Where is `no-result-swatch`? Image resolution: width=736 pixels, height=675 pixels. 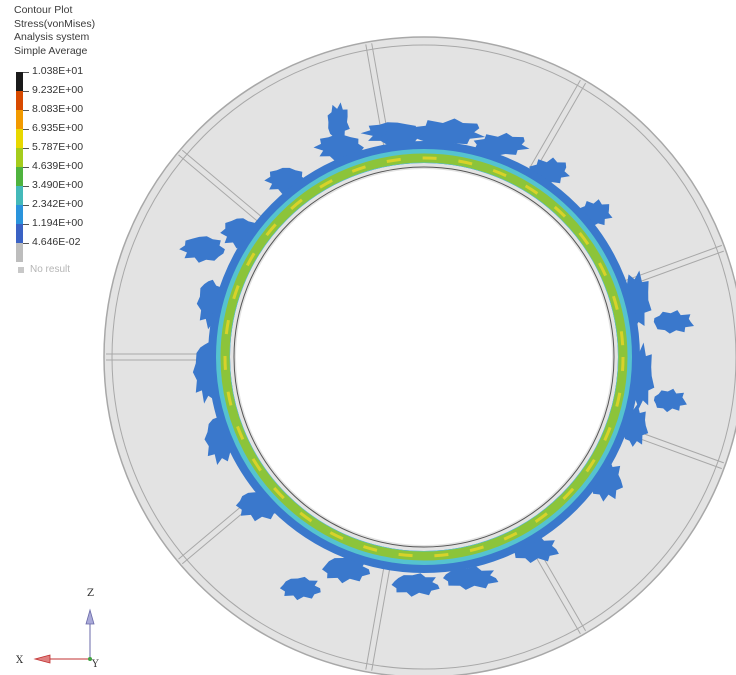 no-result-swatch is located at coordinates (21, 270).